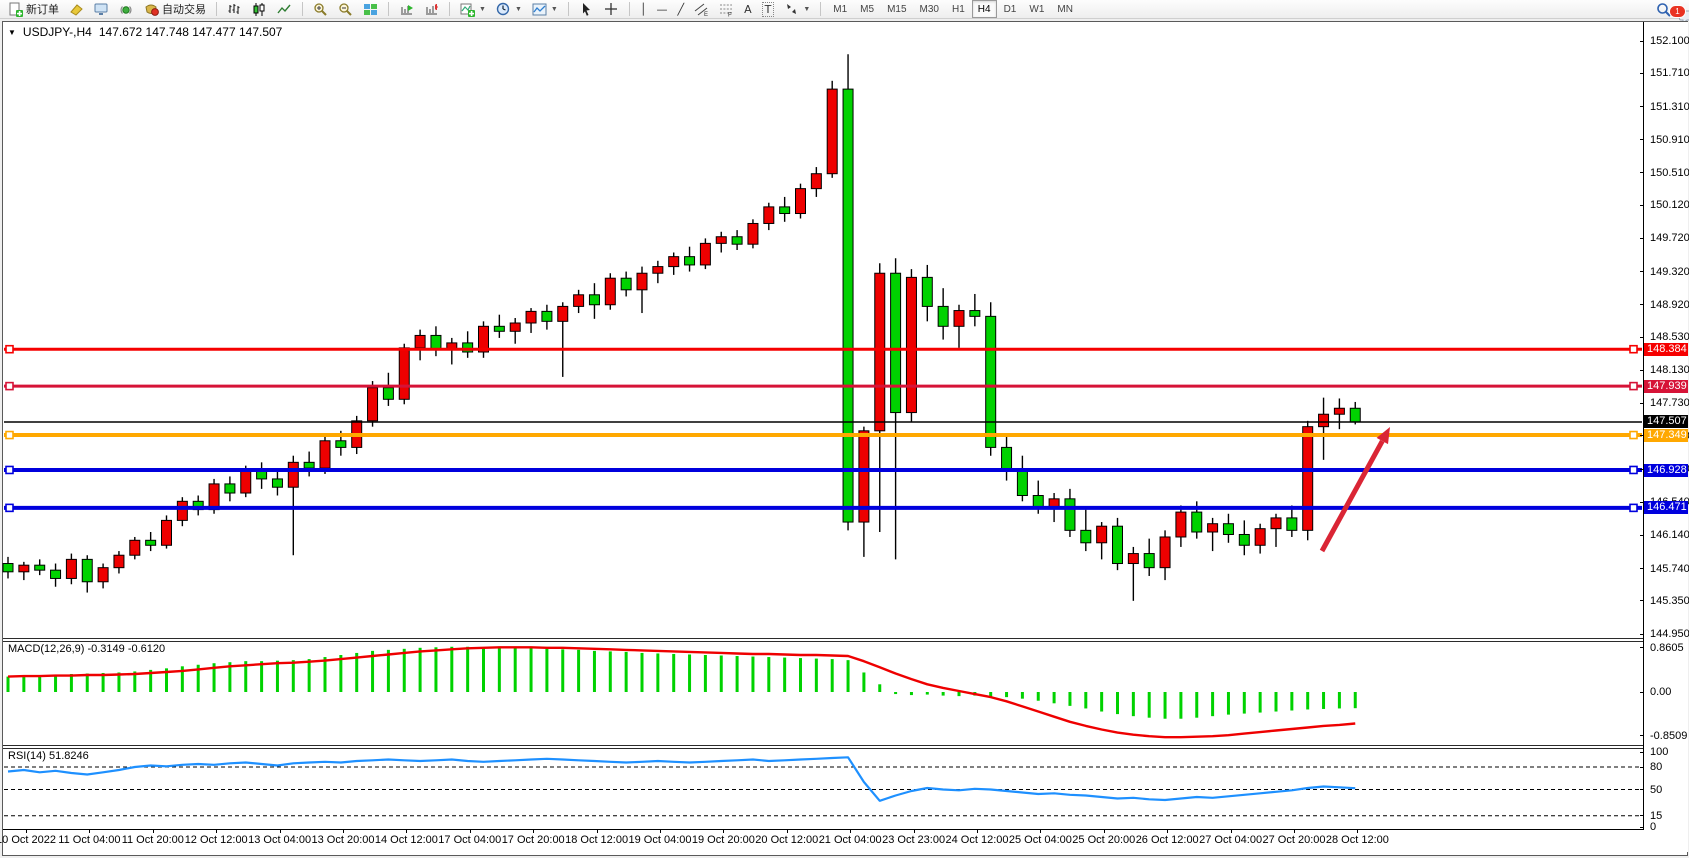  Describe the element at coordinates (1104, 840) in the screenshot. I see `time-tick-label: 25 Oct 20:00` at that location.